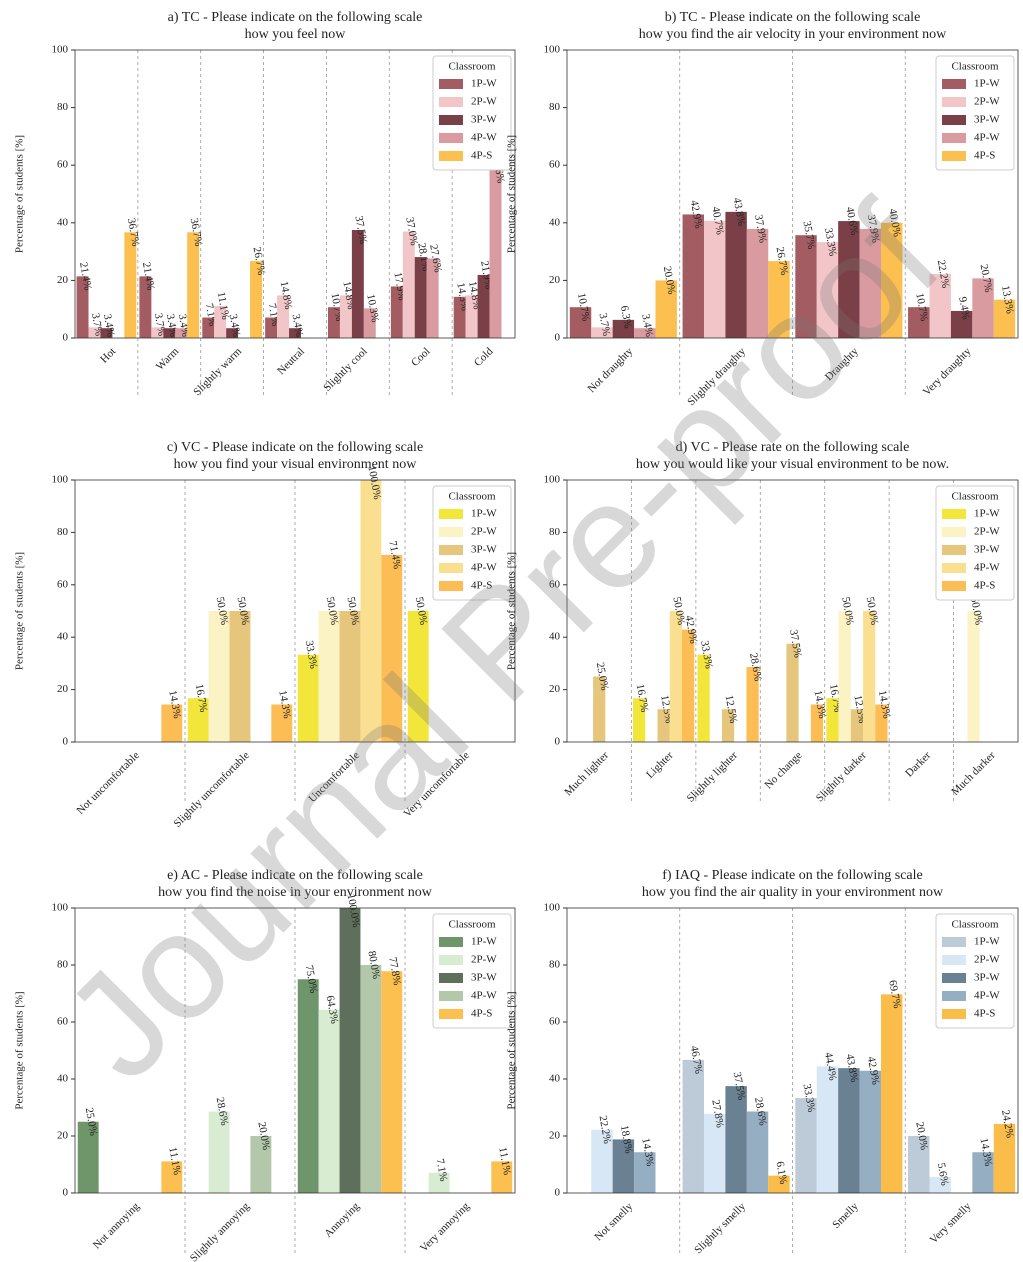  What do you see at coordinates (921, 1136) in the screenshot?
I see `data-label: 20.0%` at bounding box center [921, 1136].